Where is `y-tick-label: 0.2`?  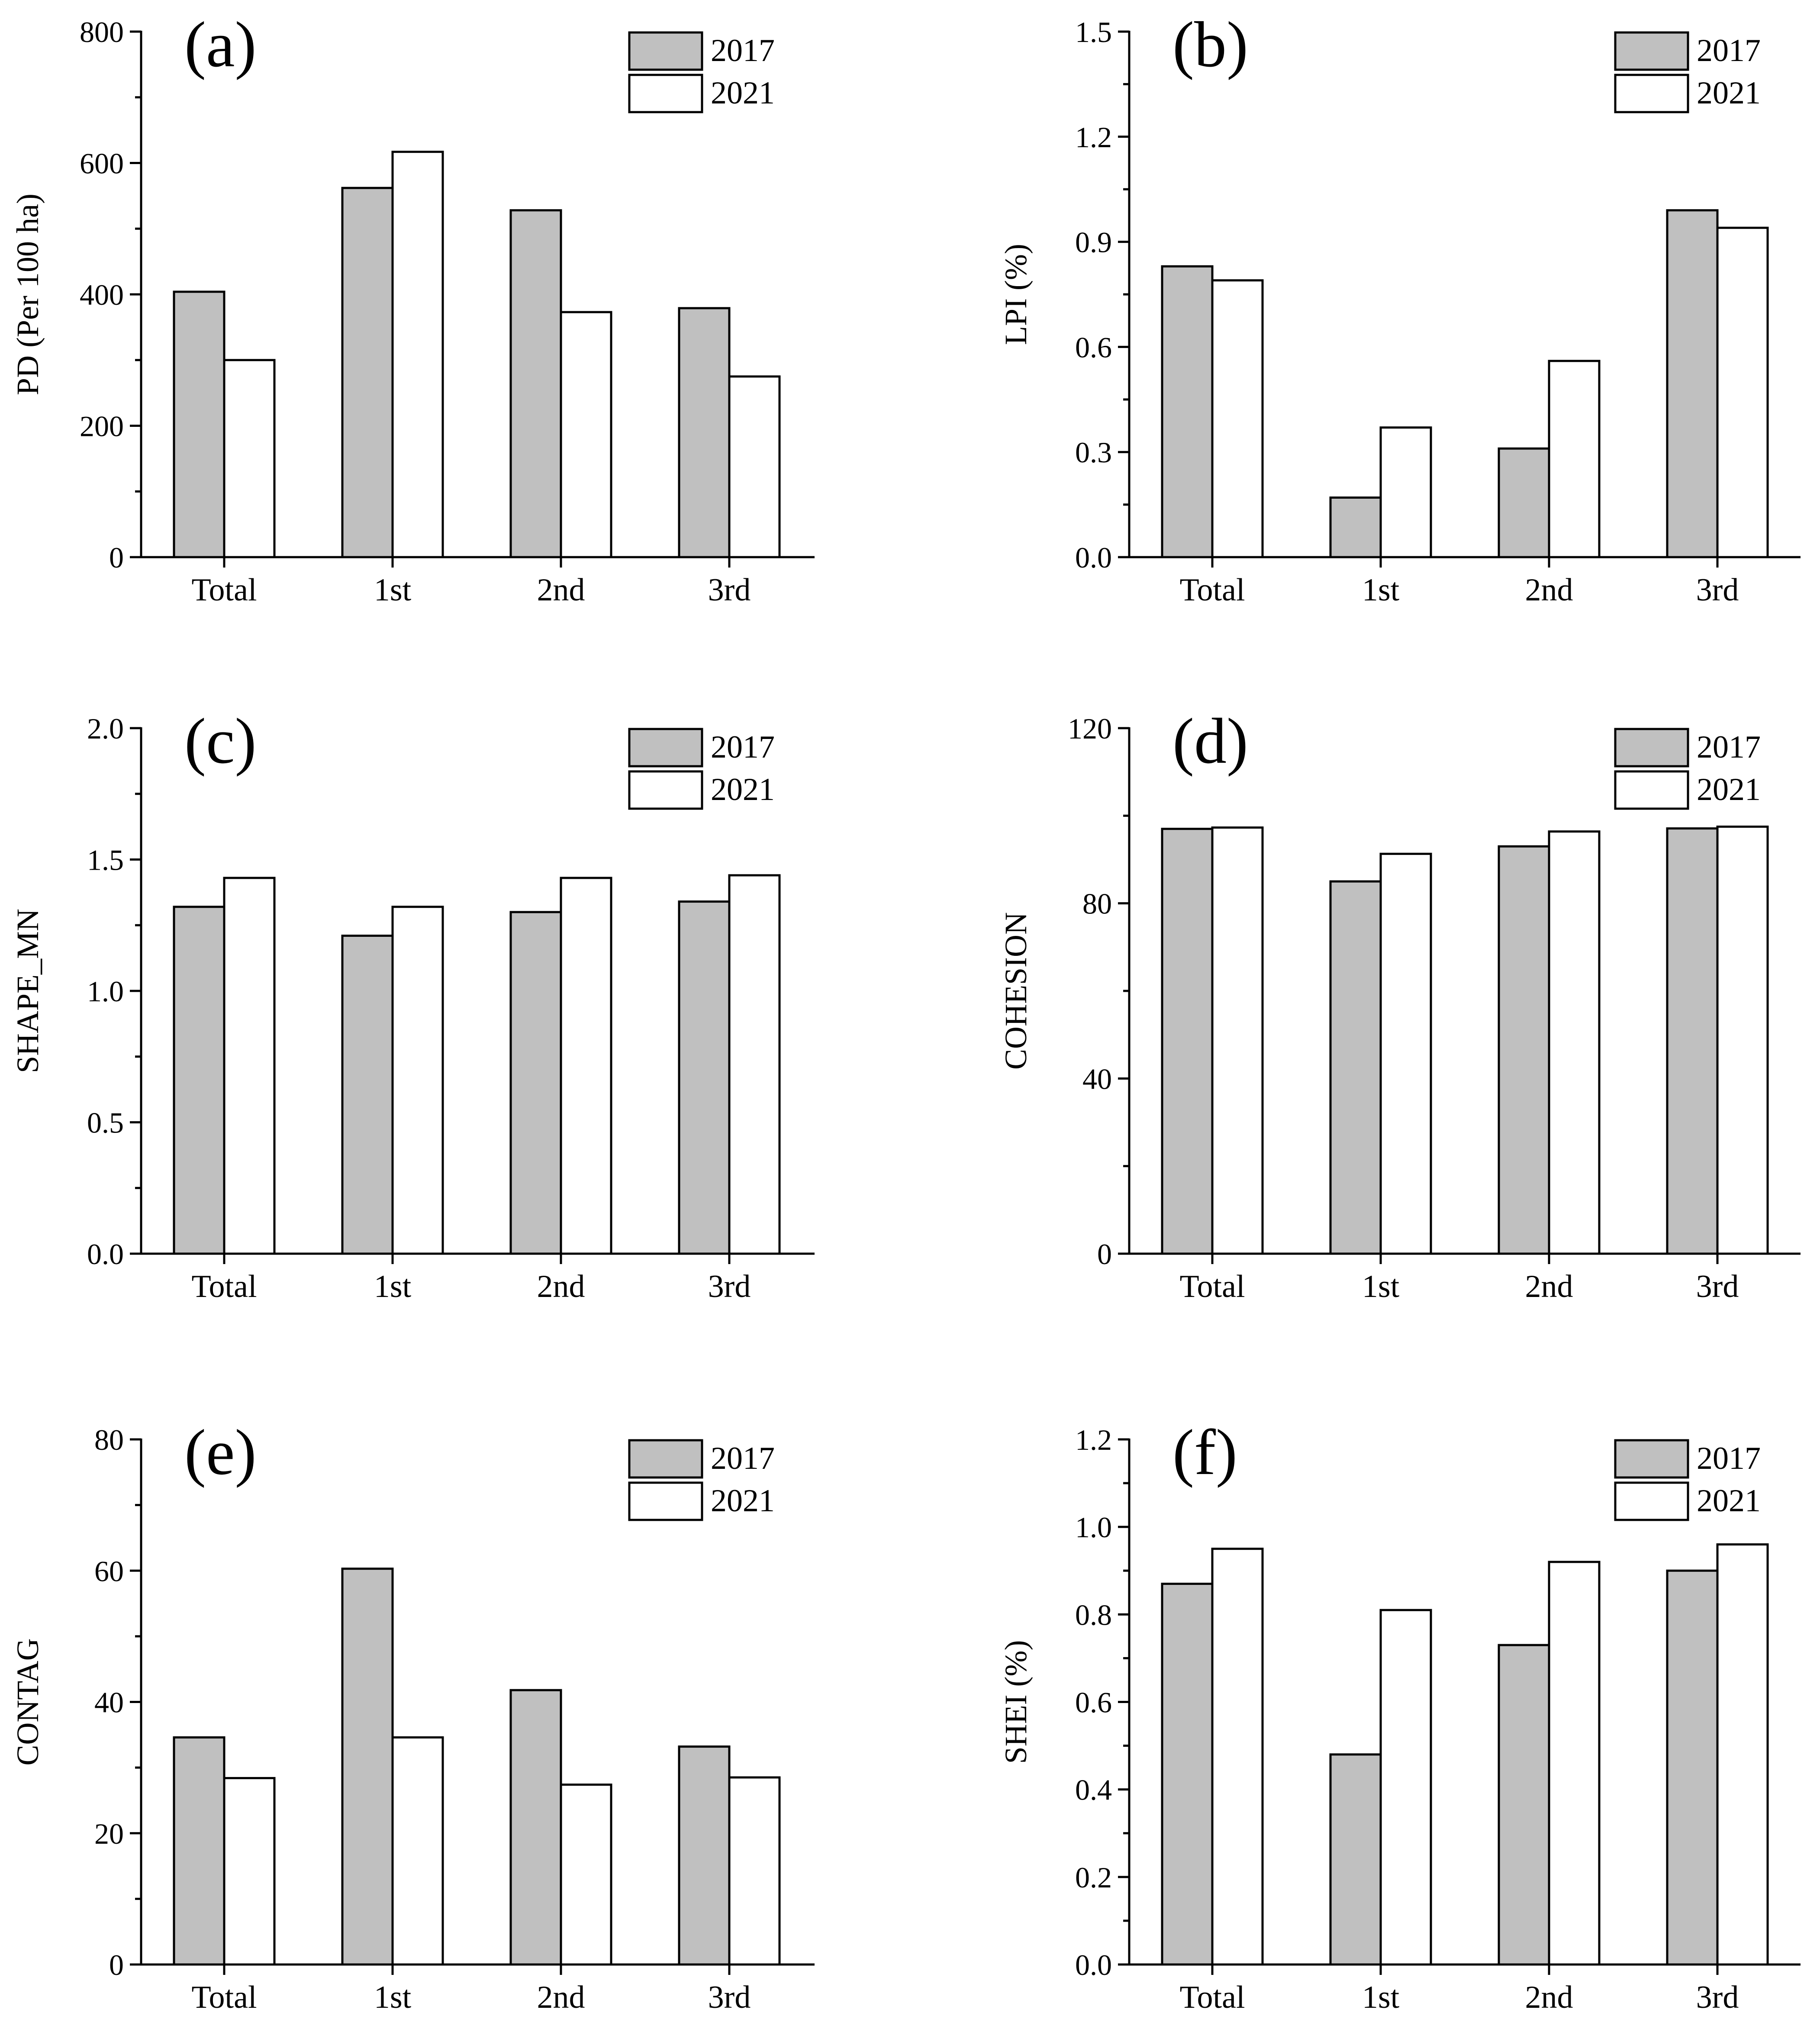
y-tick-label: 0.2 is located at coordinates (1093, 1877).